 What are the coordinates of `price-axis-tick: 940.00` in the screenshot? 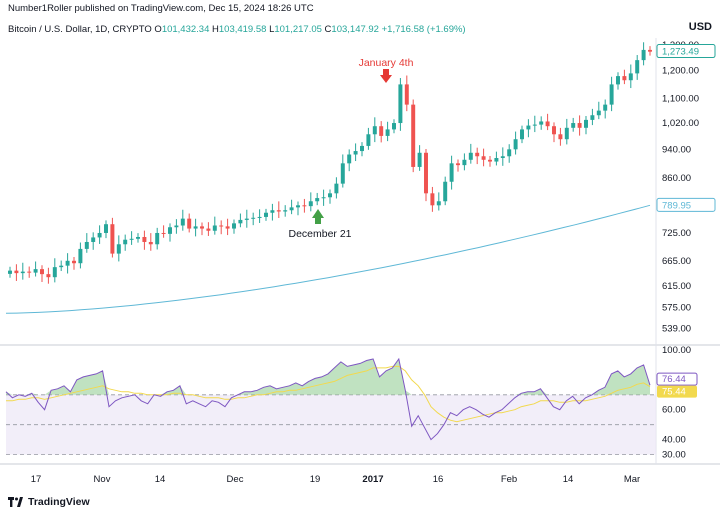 It's located at (676, 149).